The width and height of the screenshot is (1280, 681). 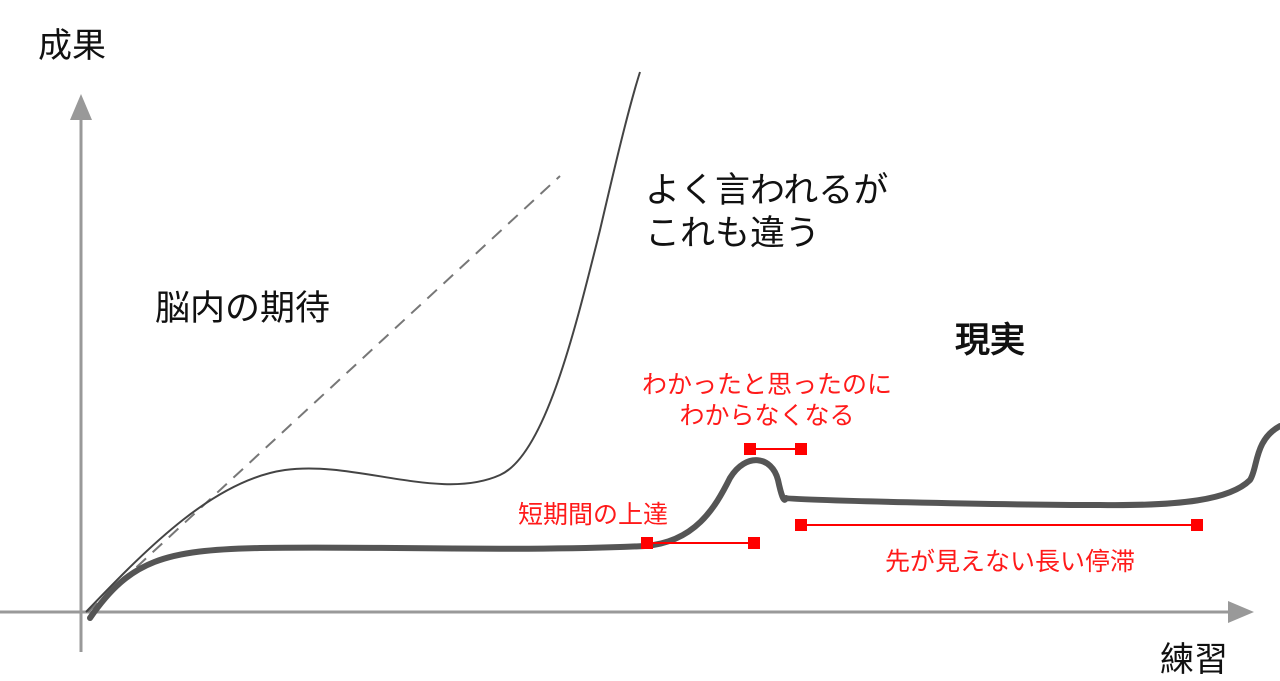 What do you see at coordinates (593, 514) in the screenshot?
I see `short-progress-label: 短期間の上達` at bounding box center [593, 514].